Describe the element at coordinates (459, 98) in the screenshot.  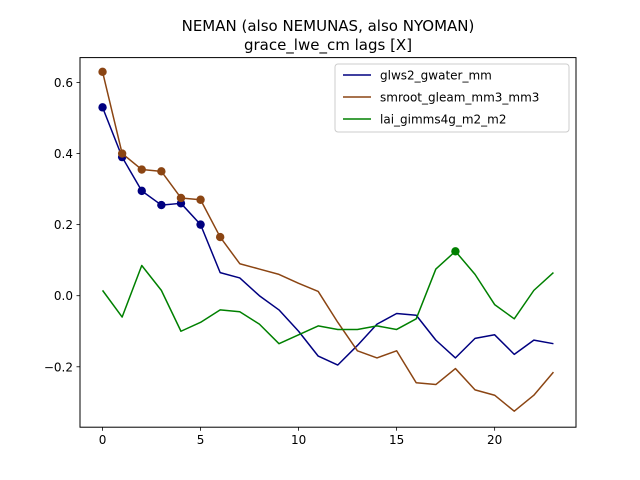
I see `legend-label: smroot_gleam_mm3_mm3` at that location.